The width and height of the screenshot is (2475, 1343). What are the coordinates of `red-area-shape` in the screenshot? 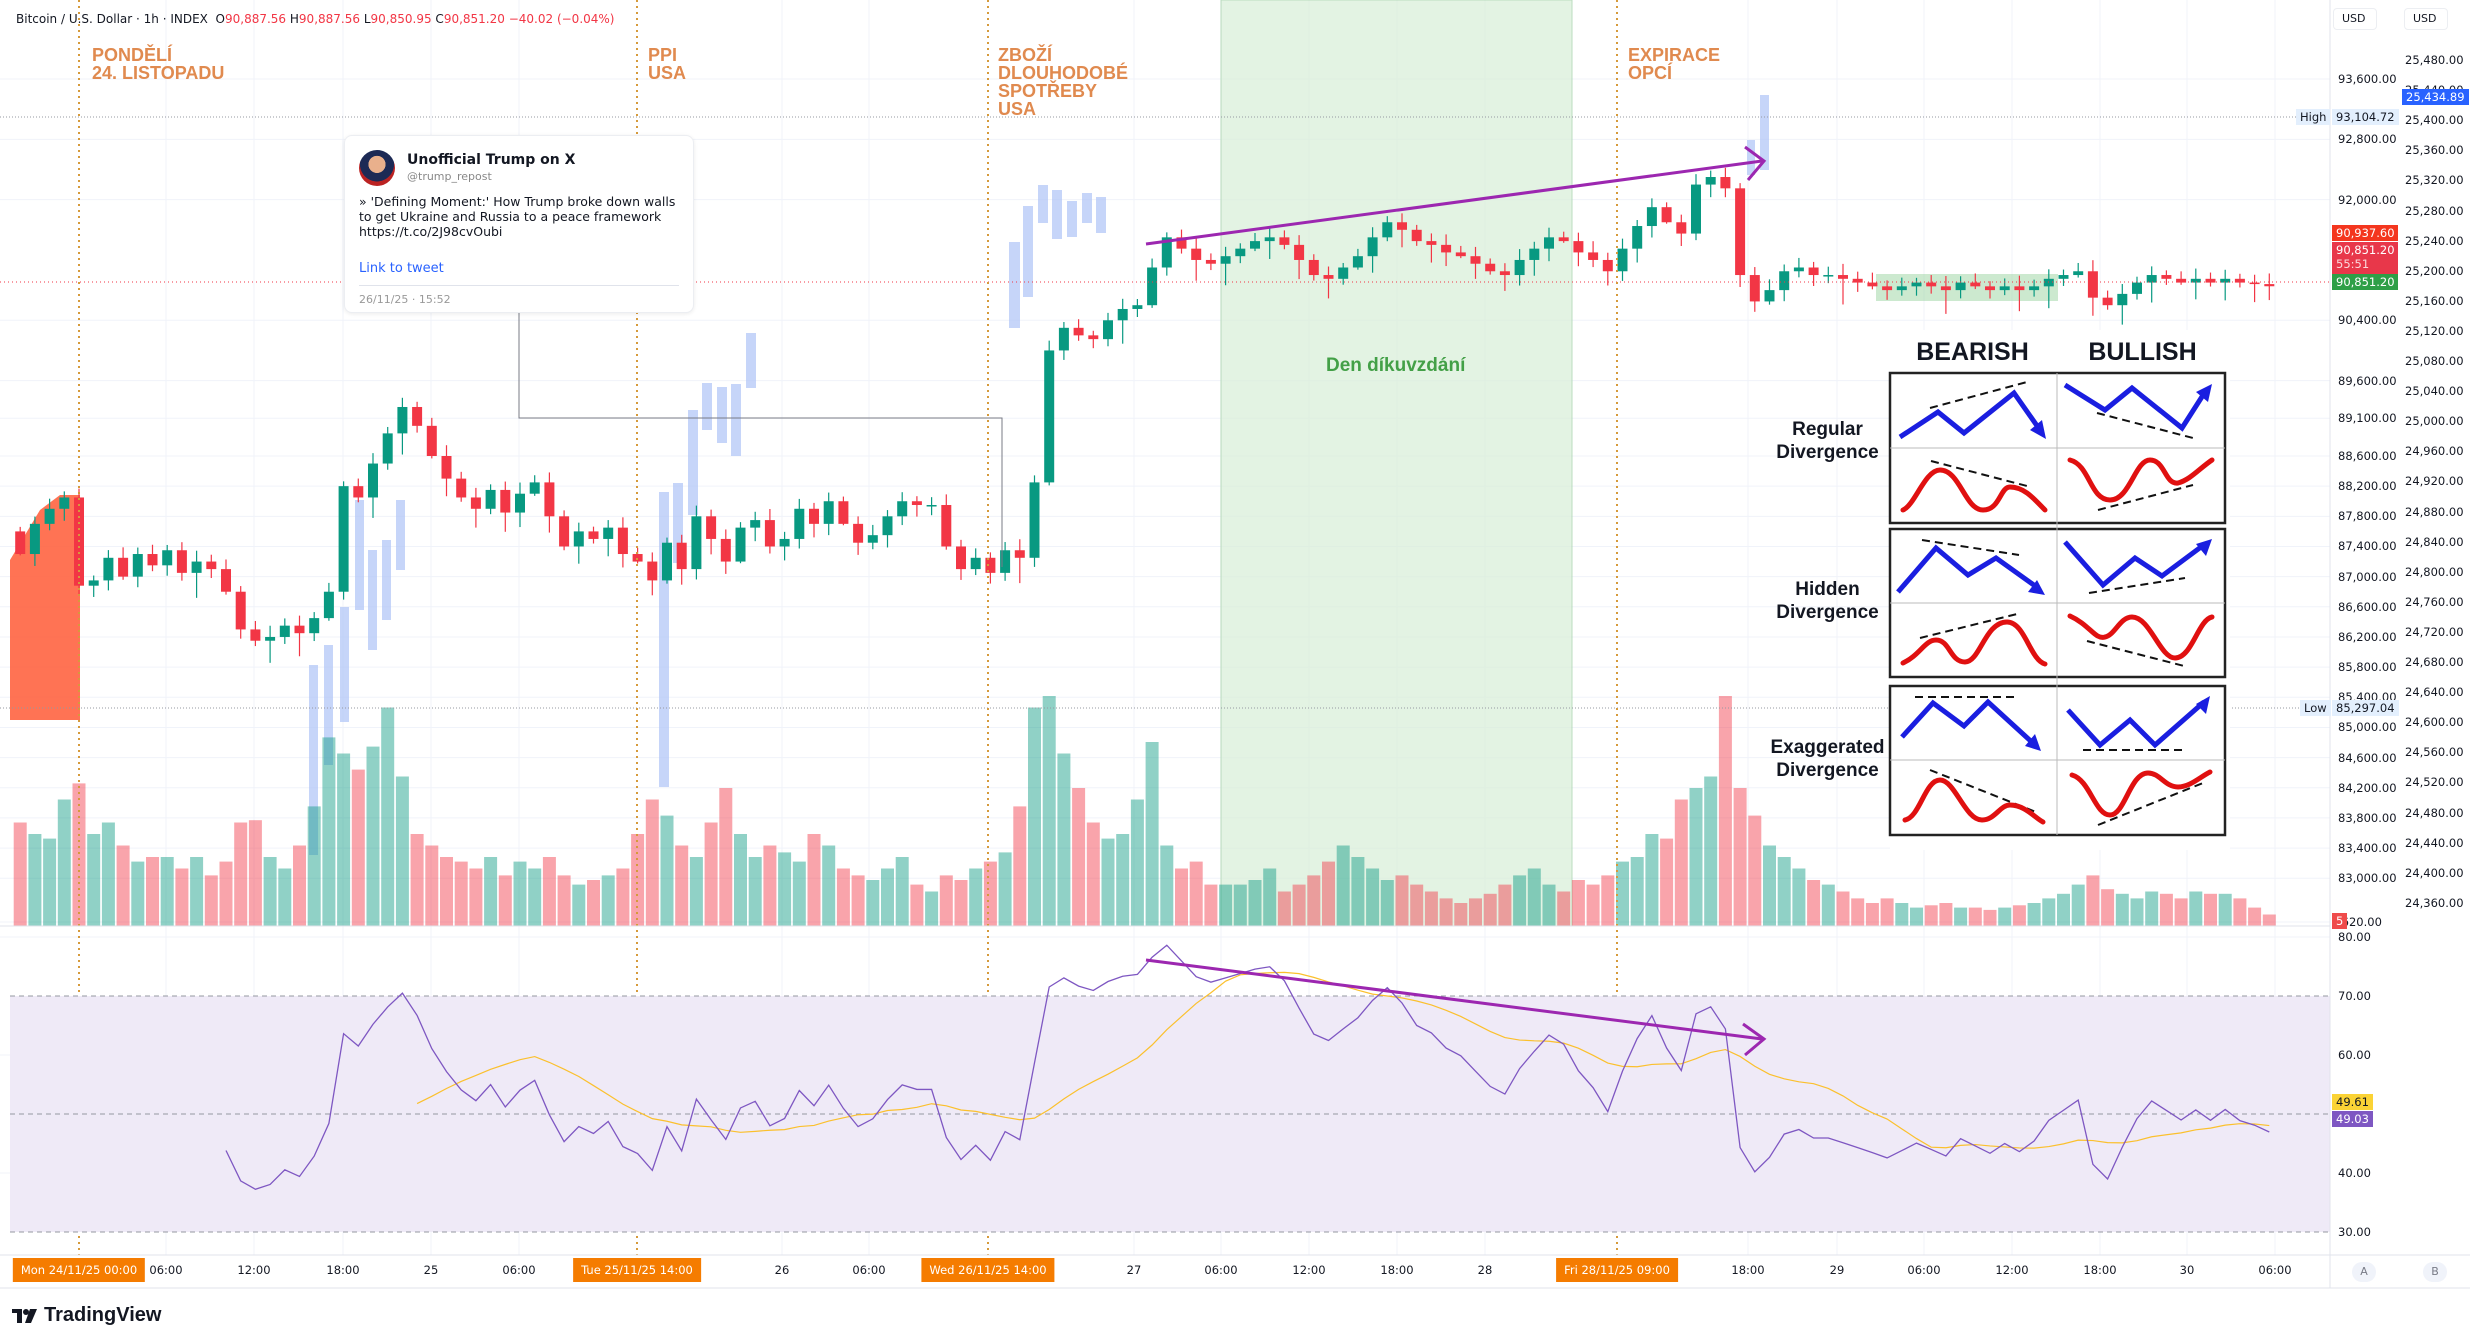 It's located at (45, 607).